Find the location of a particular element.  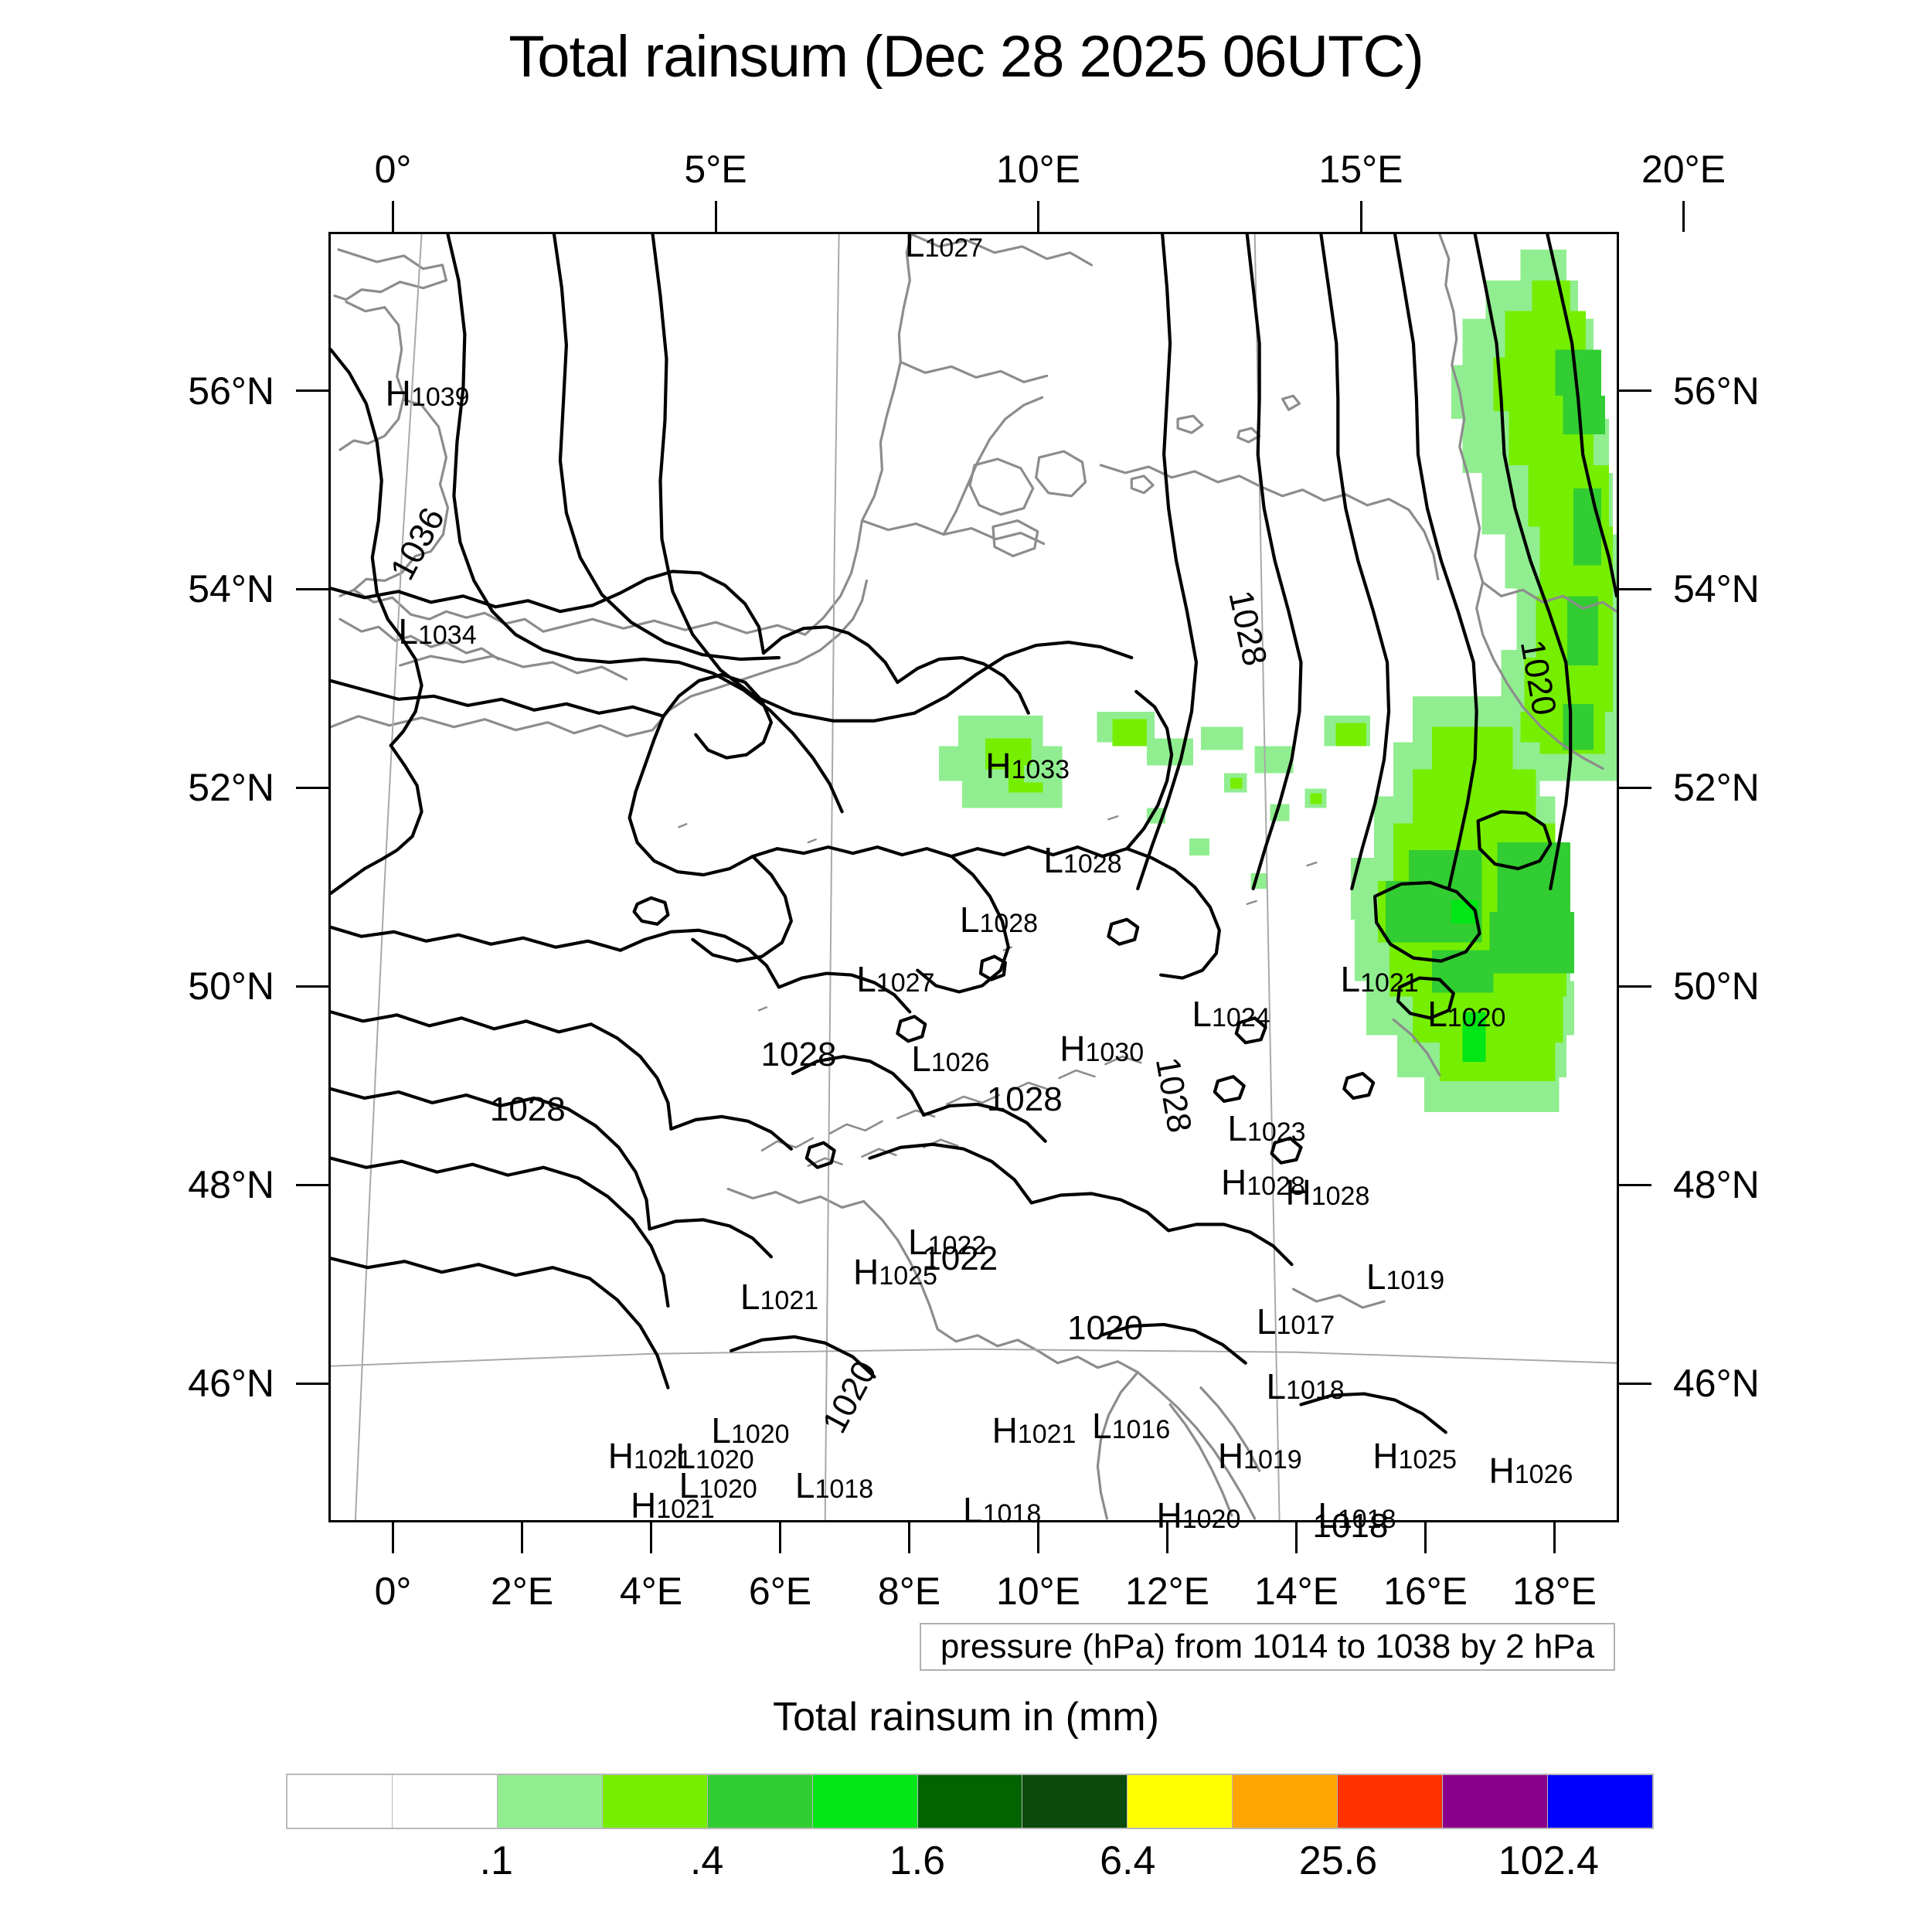

pressure-extremum-l: L1027 is located at coordinates (895, 979).